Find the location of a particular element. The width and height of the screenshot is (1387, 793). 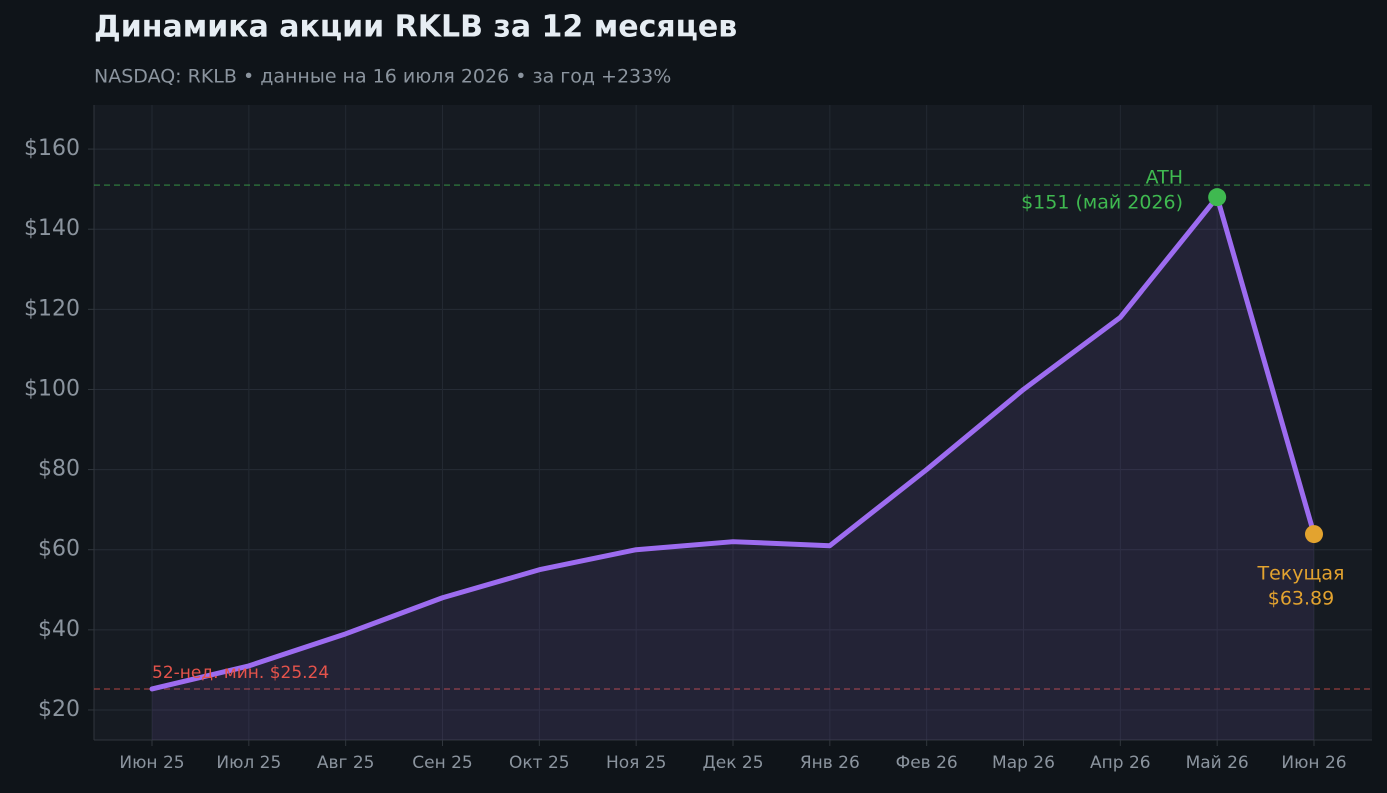

chart-title: Динамика акции RKLB за 12 месяцев is located at coordinates (415, 27).